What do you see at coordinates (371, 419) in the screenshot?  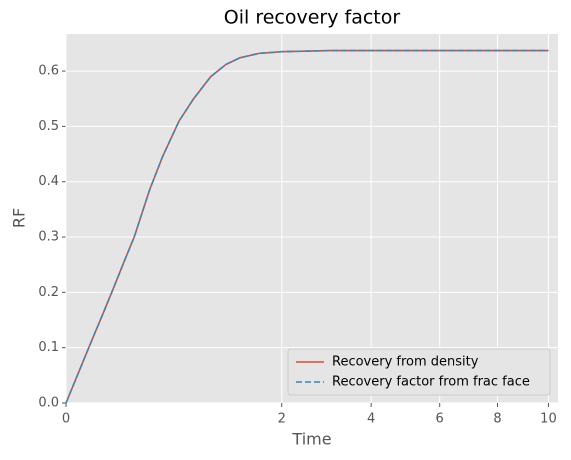 I see `x-tick-label: 4` at bounding box center [371, 419].